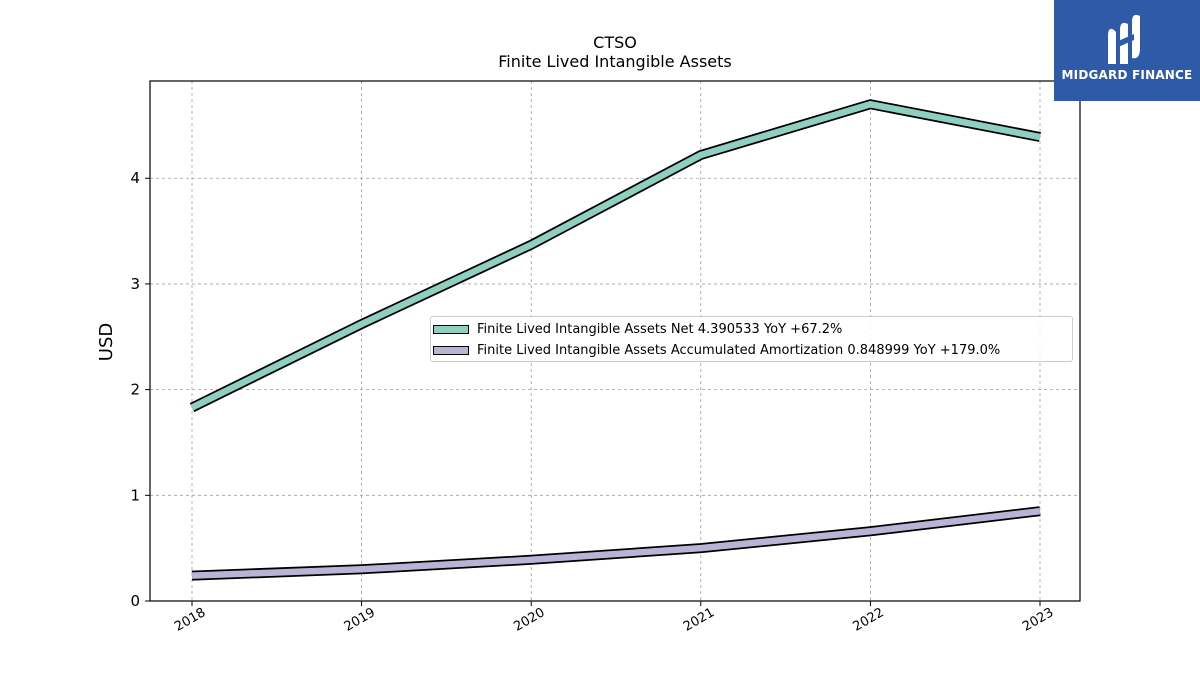 The width and height of the screenshot is (1200, 675). What do you see at coordinates (135, 284) in the screenshot?
I see `y-tick-label: 3` at bounding box center [135, 284].